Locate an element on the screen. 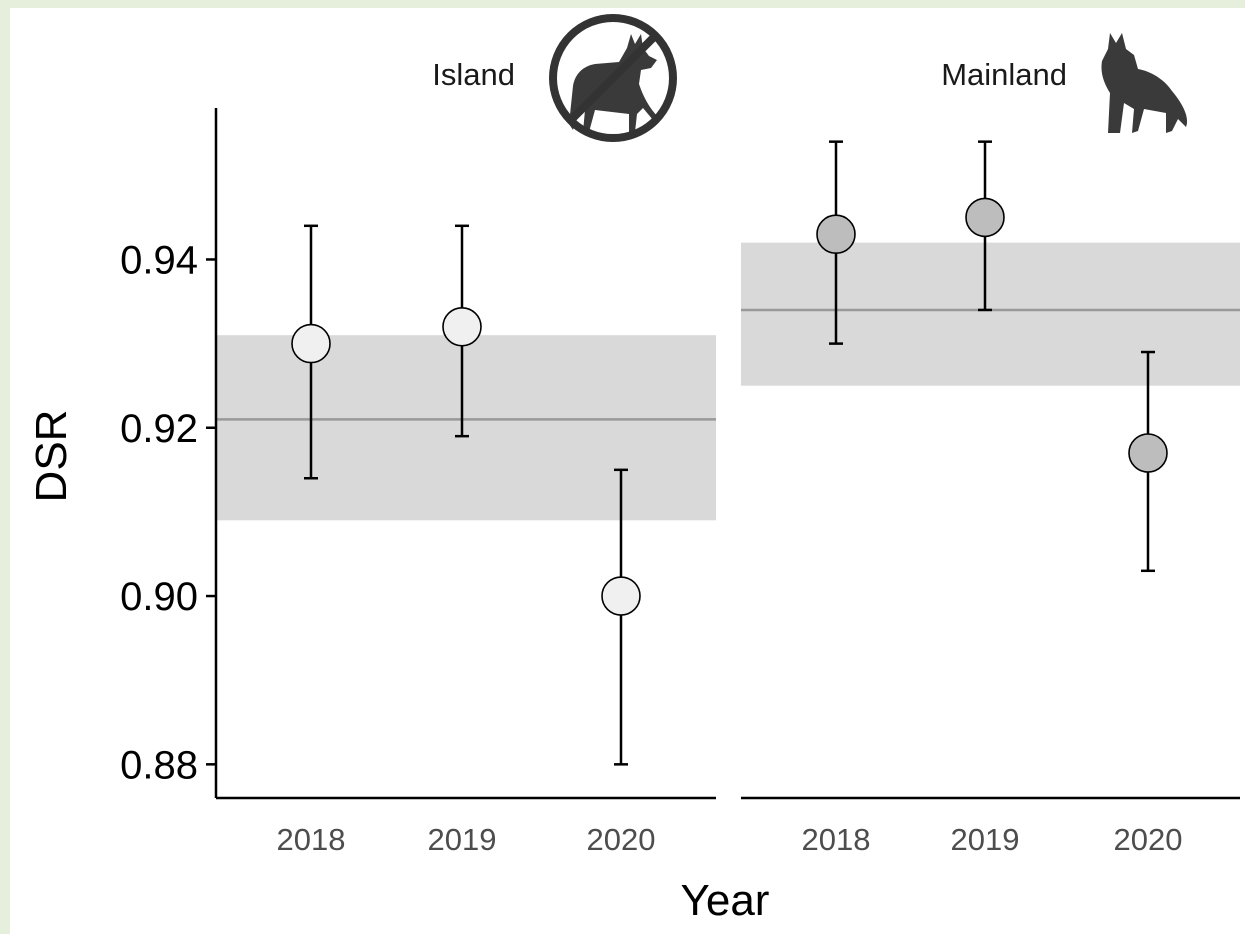  y-tick-label: 0.88 is located at coordinates (159, 765).